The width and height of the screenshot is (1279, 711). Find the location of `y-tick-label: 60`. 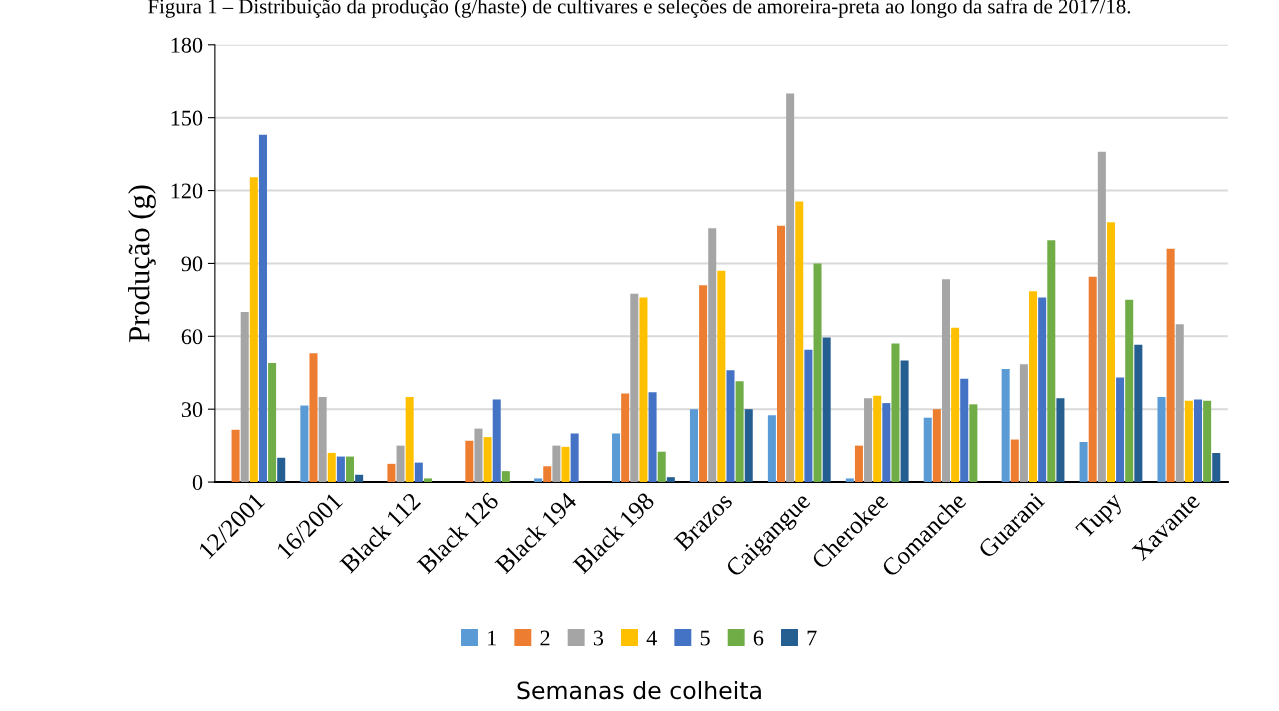

y-tick-label: 60 is located at coordinates (192, 337).